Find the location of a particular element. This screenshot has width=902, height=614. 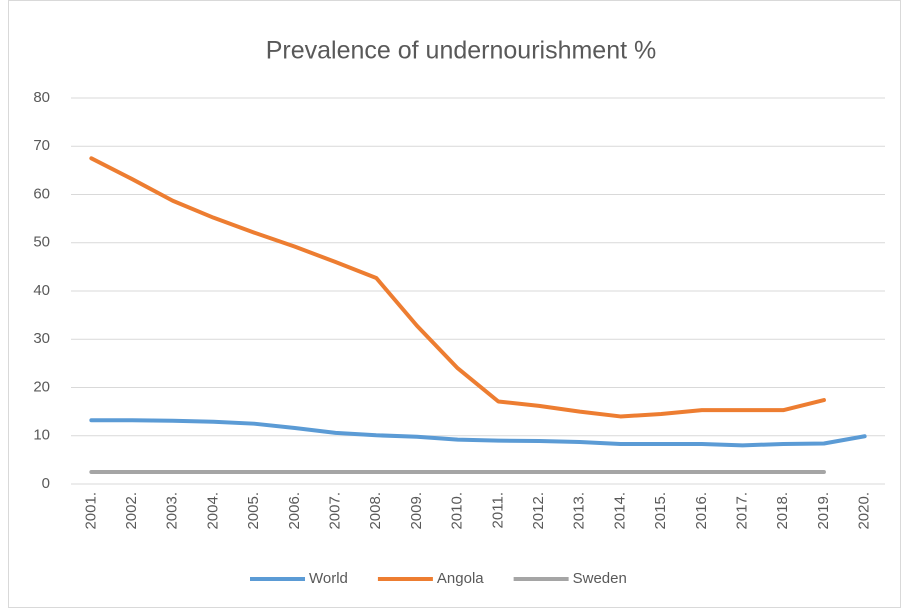

x-tick-label: 2014. is located at coordinates (619, 511).